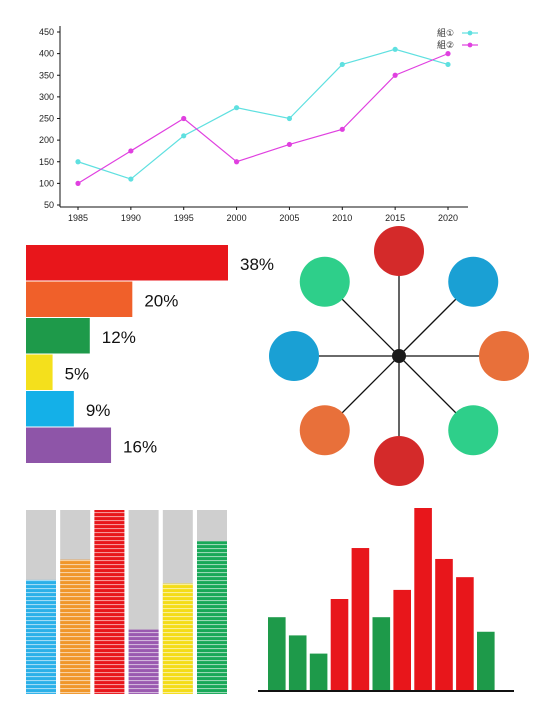 This screenshot has height=722, width=540. What do you see at coordinates (77, 374) in the screenshot?
I see `hbar-value-label: 5%` at bounding box center [77, 374].